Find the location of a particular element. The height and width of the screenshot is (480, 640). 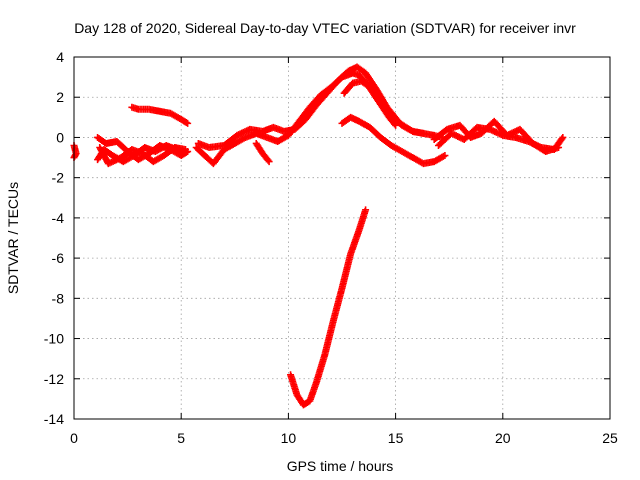

y-tick-label-8: 2 is located at coordinates (60, 97).